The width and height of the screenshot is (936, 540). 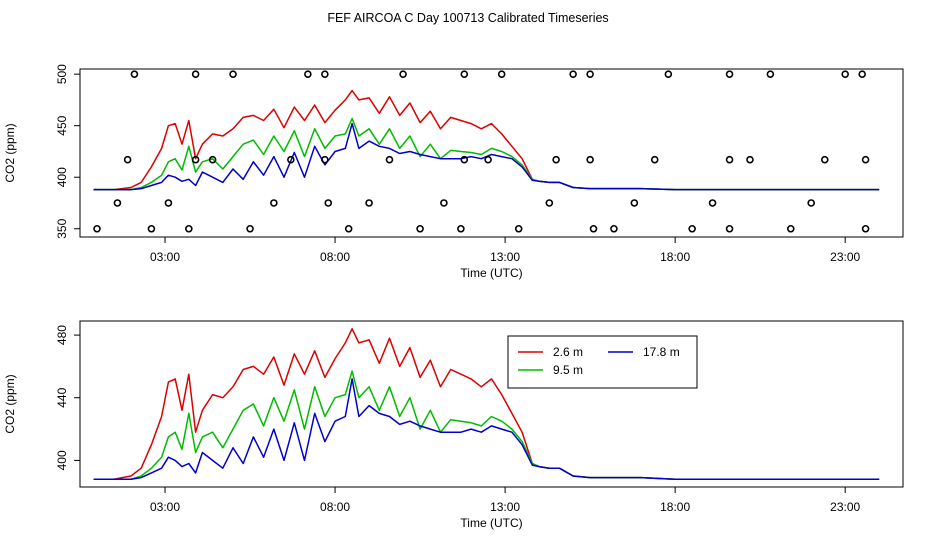 I want to click on series-line-17-8-m, so click(x=486, y=156).